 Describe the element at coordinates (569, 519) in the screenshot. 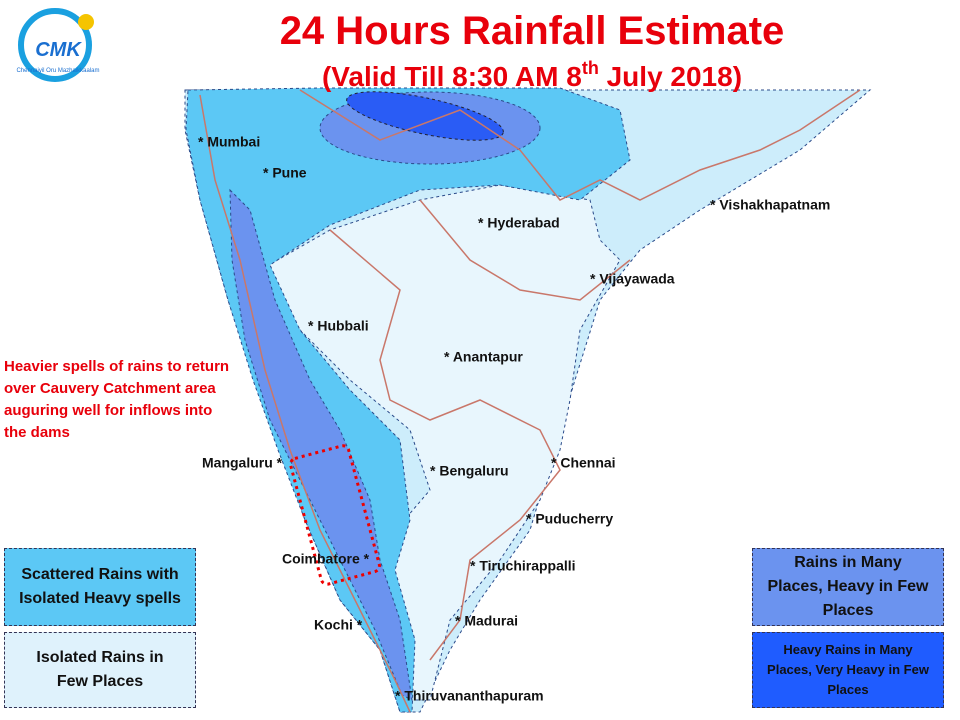

I see `city-label: * Puducherry` at that location.